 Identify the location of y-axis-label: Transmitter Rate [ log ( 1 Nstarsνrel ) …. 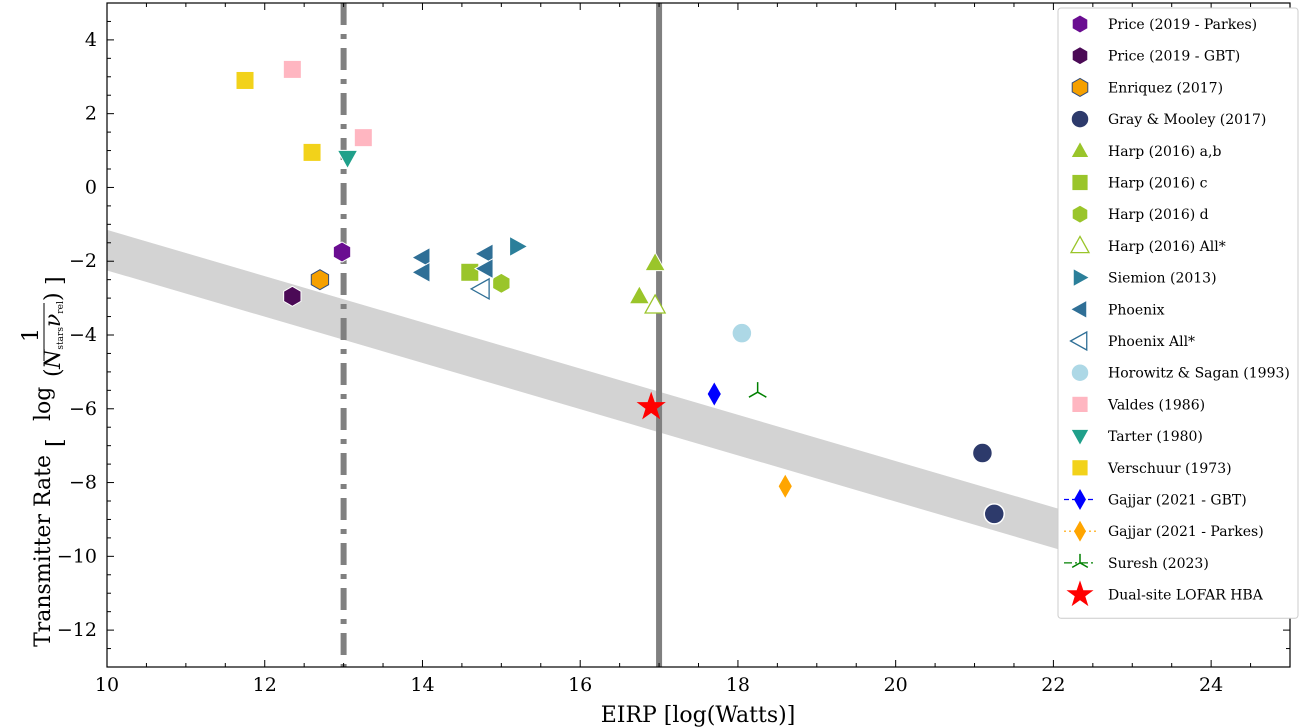
(43, 461).